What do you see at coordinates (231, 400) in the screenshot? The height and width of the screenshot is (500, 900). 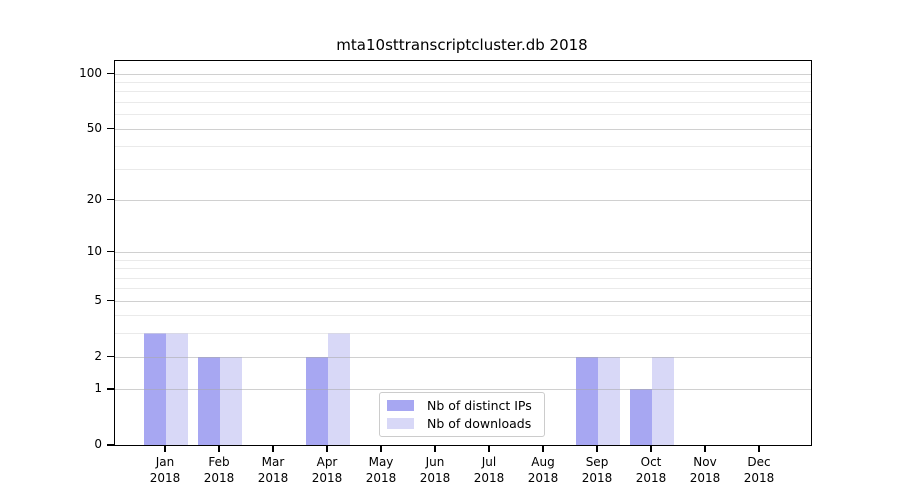 I see `bar-nb-of-downloads-feb` at bounding box center [231, 400].